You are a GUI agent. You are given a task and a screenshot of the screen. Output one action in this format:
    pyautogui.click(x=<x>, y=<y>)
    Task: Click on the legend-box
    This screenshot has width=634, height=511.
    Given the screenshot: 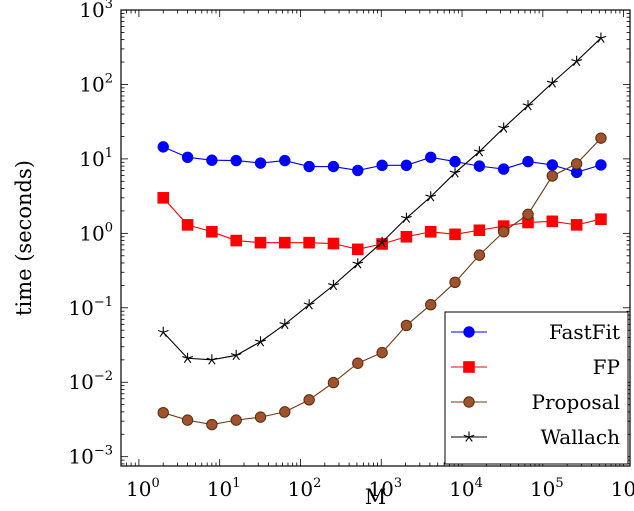 What is the action you would take?
    pyautogui.click(x=536, y=388)
    